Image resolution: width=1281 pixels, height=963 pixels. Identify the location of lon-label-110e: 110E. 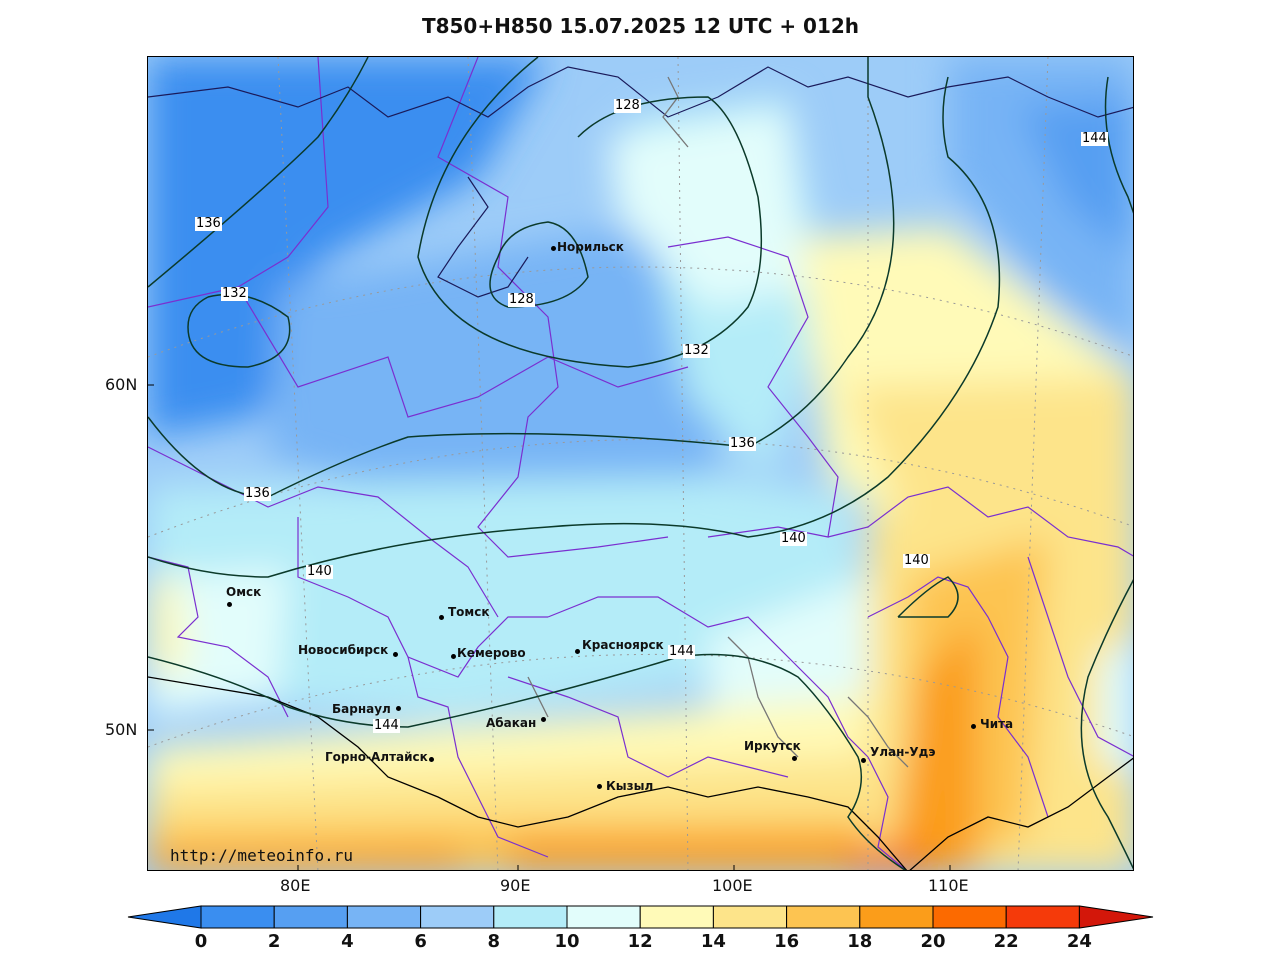
(948, 885).